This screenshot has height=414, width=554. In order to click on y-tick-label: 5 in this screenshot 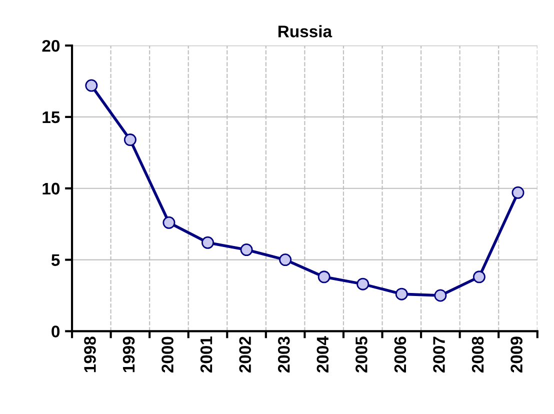, I will do `click(55, 260)`.